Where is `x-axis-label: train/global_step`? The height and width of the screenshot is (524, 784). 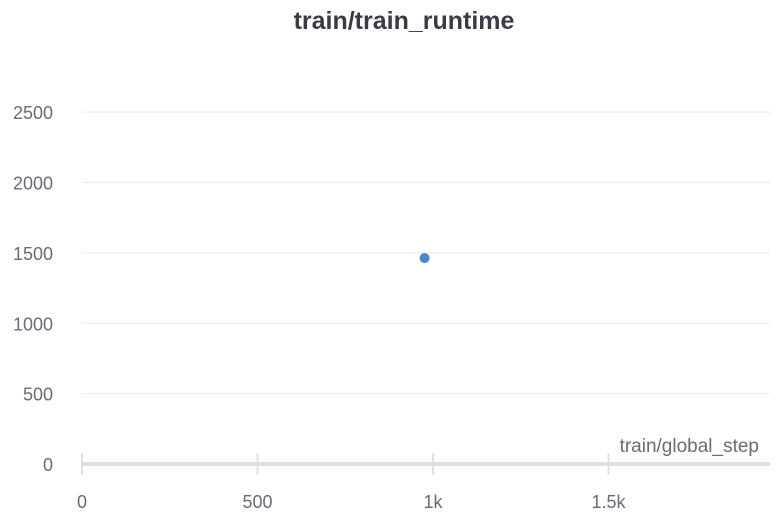
x-axis-label: train/global_step is located at coordinates (689, 446).